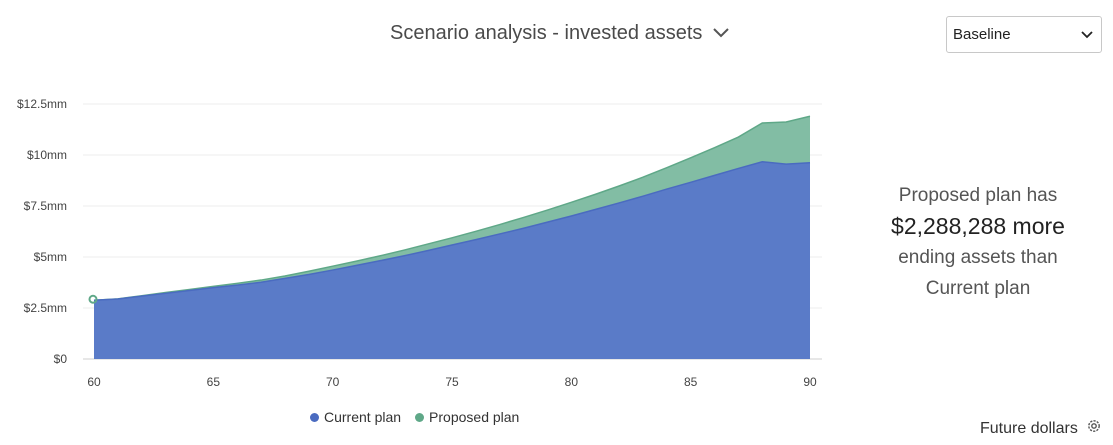  What do you see at coordinates (45, 308) in the screenshot?
I see `y-tick-label: $2.5mm` at bounding box center [45, 308].